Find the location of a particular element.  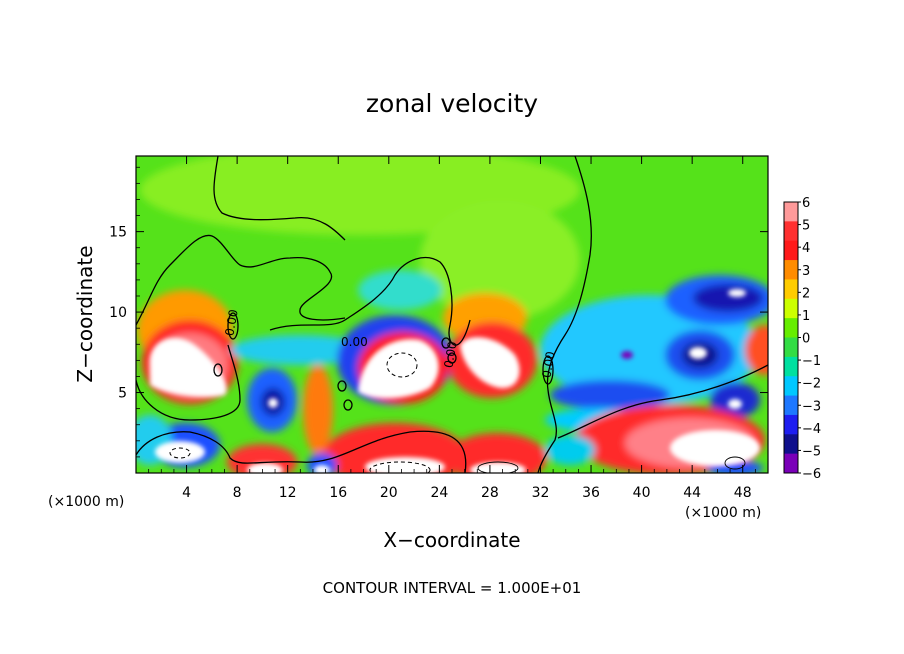

x-unit-left: (×1000 m) is located at coordinates (86, 502).